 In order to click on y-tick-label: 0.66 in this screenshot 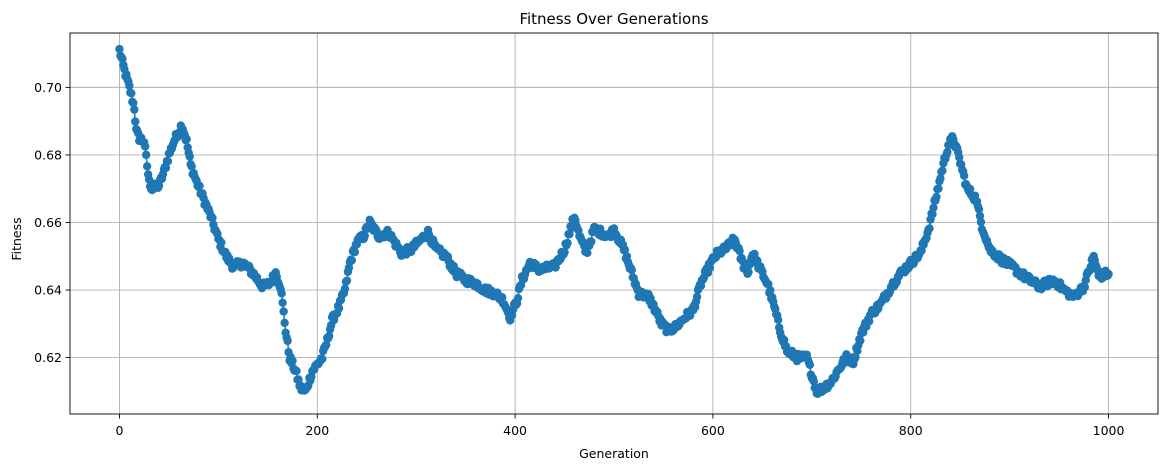, I will do `click(48, 222)`.